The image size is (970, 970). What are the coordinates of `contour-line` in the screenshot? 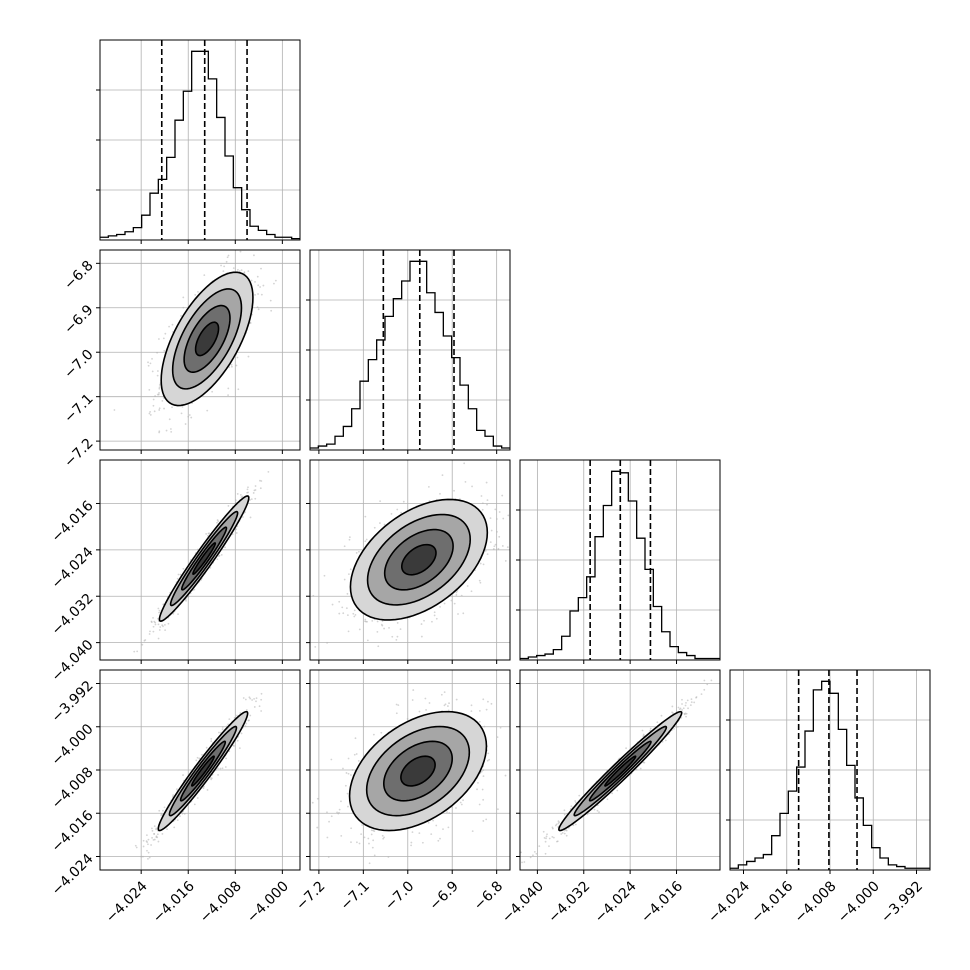 It's located at (207, 339).